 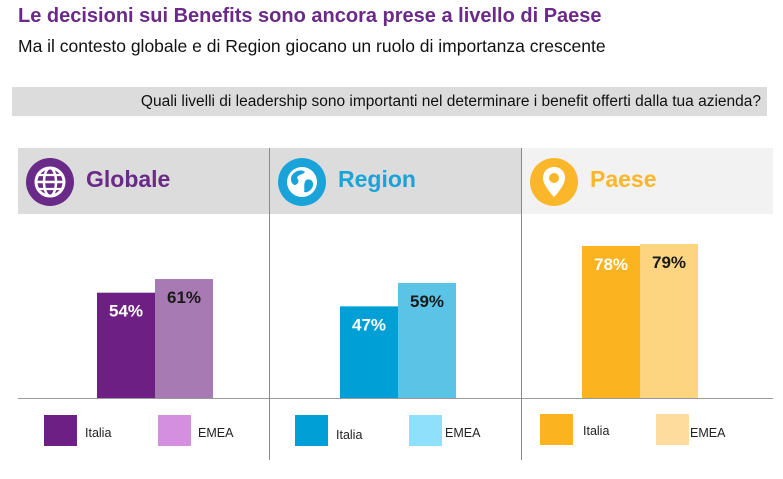 I want to click on data-label-italia-globale: 54%, so click(x=126, y=311).